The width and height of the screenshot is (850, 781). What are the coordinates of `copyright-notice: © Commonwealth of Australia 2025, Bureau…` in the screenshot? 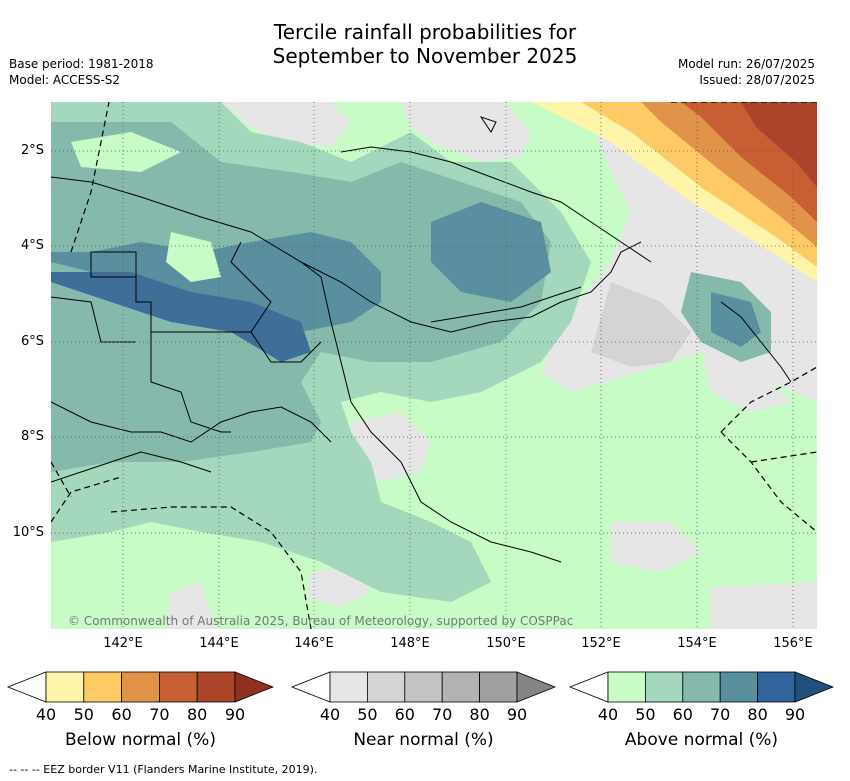 It's located at (321, 621).